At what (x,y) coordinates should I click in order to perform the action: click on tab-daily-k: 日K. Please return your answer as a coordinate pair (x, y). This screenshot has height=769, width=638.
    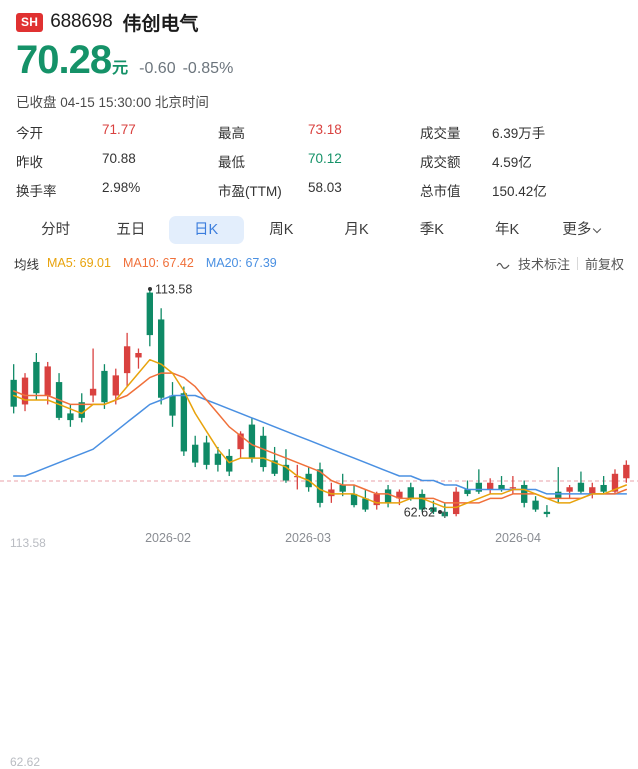
    Looking at the image, I should click on (206, 230).